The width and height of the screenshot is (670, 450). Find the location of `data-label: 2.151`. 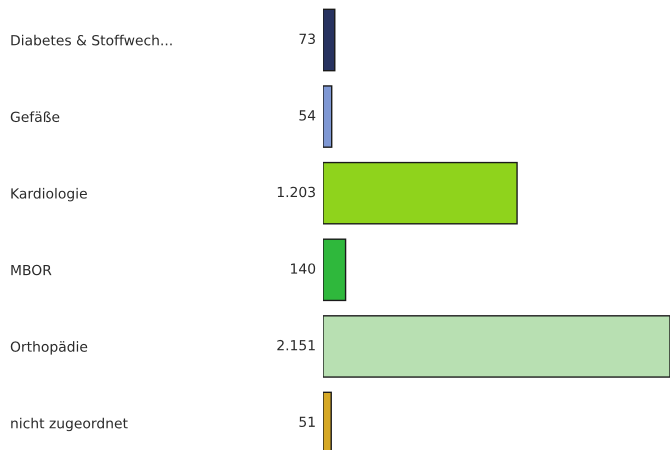

data-label: 2.151 is located at coordinates (296, 345).